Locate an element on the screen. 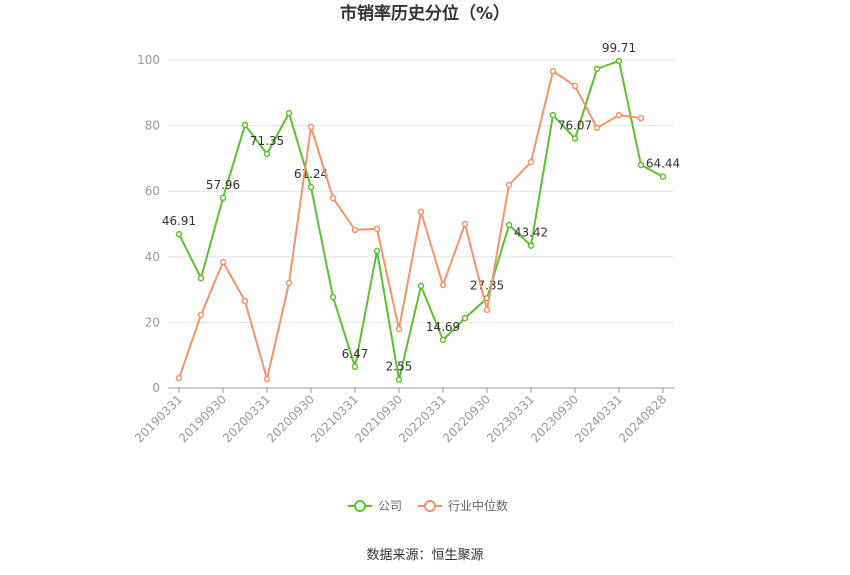 The height and width of the screenshot is (575, 850). value-label: 71.35 is located at coordinates (267, 141).